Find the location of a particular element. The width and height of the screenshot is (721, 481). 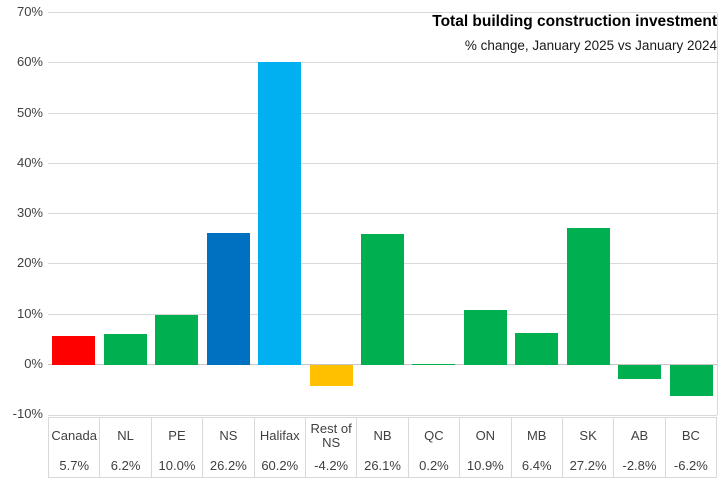

bar-ab is located at coordinates (639, 372).